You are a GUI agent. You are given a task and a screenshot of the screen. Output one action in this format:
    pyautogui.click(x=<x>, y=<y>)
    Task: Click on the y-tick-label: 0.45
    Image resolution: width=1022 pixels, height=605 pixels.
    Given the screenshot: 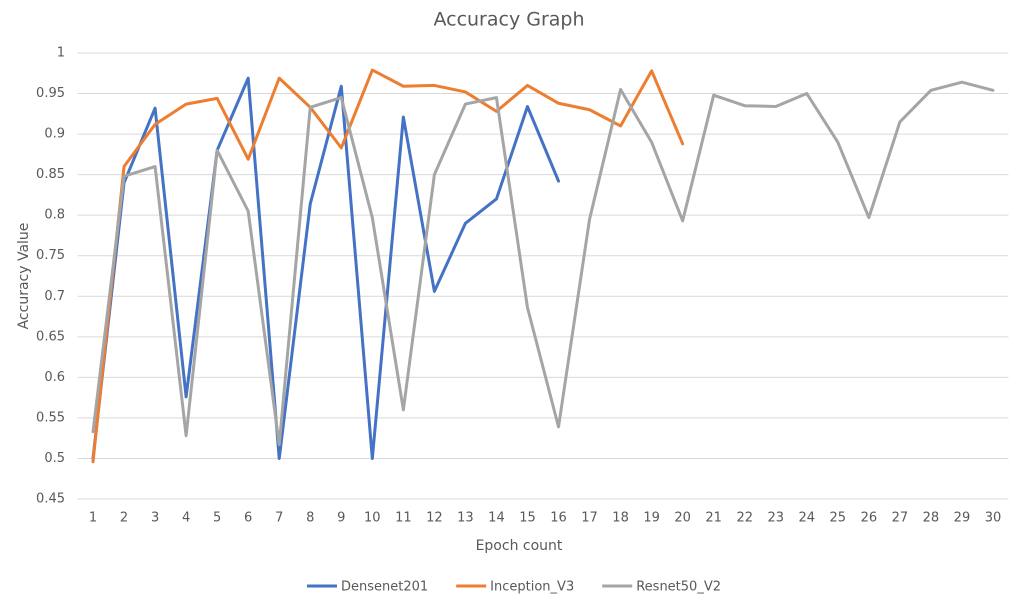 What is the action you would take?
    pyautogui.click(x=50, y=499)
    